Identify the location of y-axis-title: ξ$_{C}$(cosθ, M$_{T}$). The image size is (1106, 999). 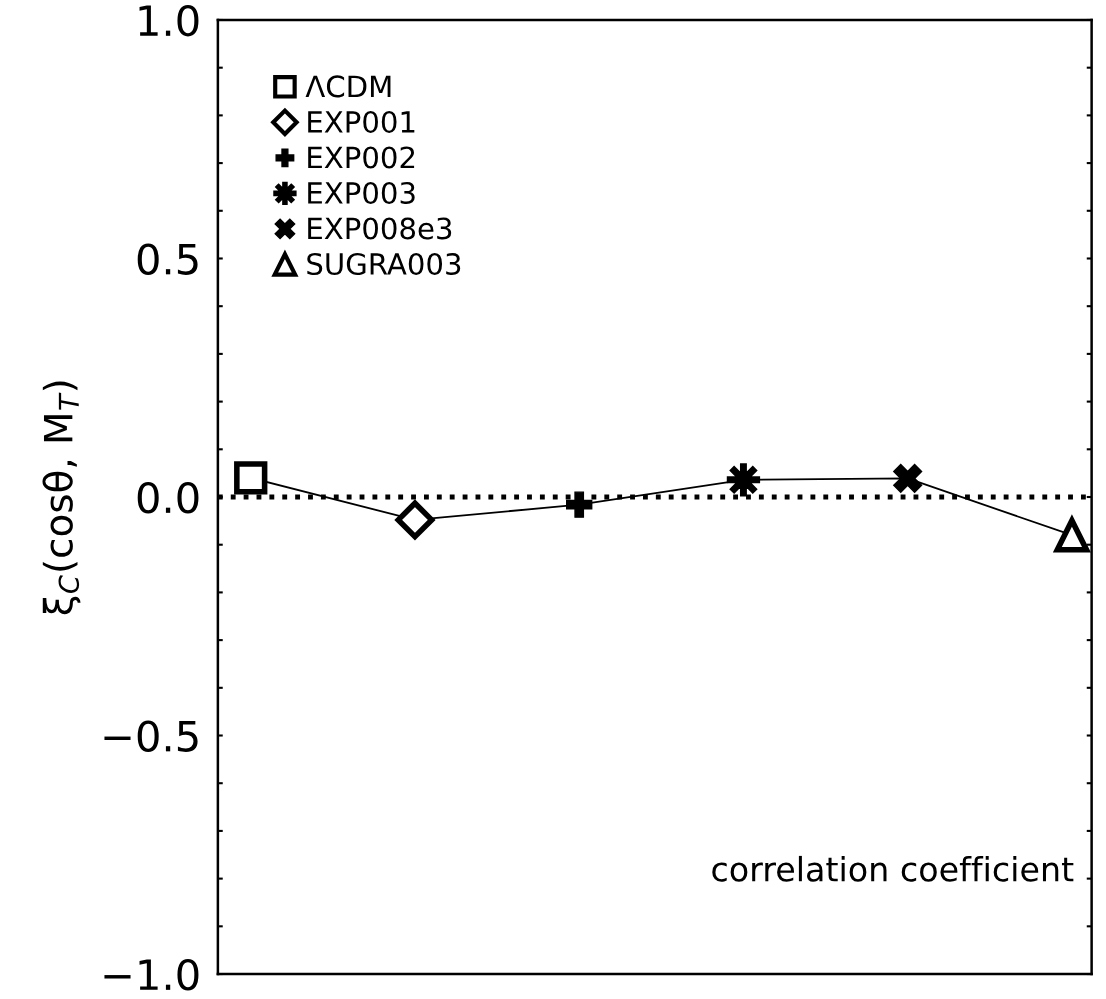
(61, 498).